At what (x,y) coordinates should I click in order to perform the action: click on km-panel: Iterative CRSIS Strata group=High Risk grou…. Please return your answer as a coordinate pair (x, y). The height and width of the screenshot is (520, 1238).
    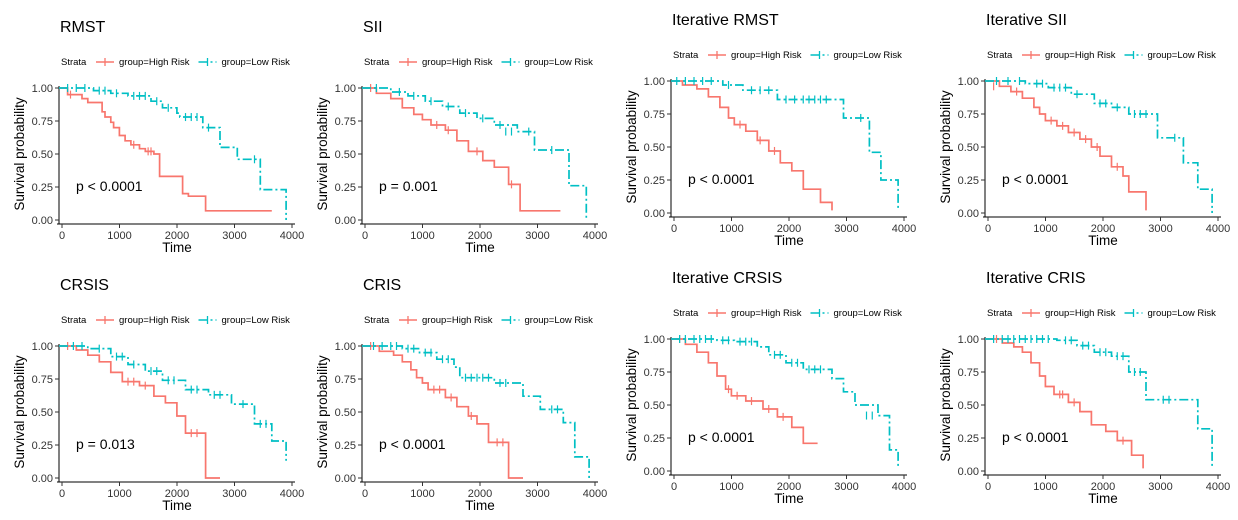
    Looking at the image, I should click on (770, 388).